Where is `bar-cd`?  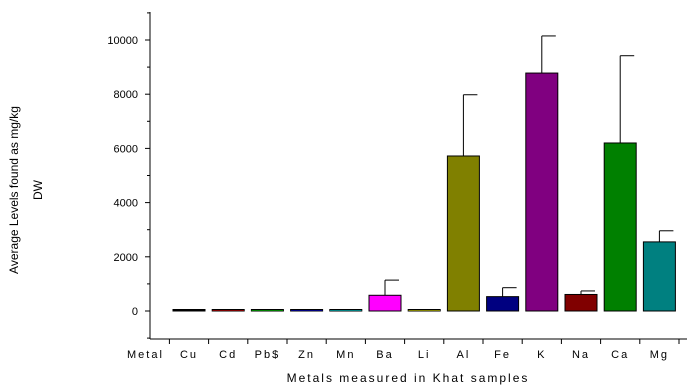 bar-cd is located at coordinates (228, 310).